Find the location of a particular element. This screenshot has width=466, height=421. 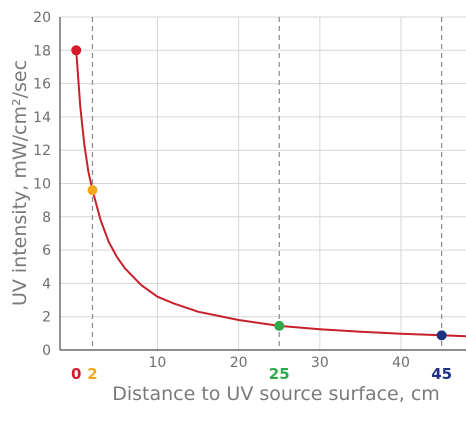

x-tick-label: 10 is located at coordinates (158, 363).